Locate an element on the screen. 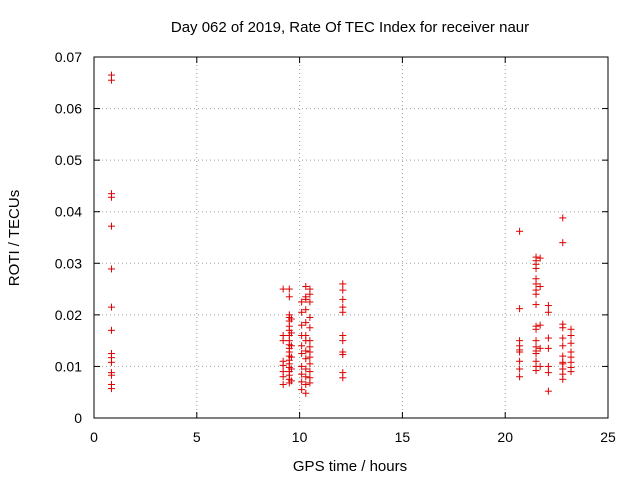 This screenshot has width=640, height=480. x-tick-label: 20 is located at coordinates (505, 437).